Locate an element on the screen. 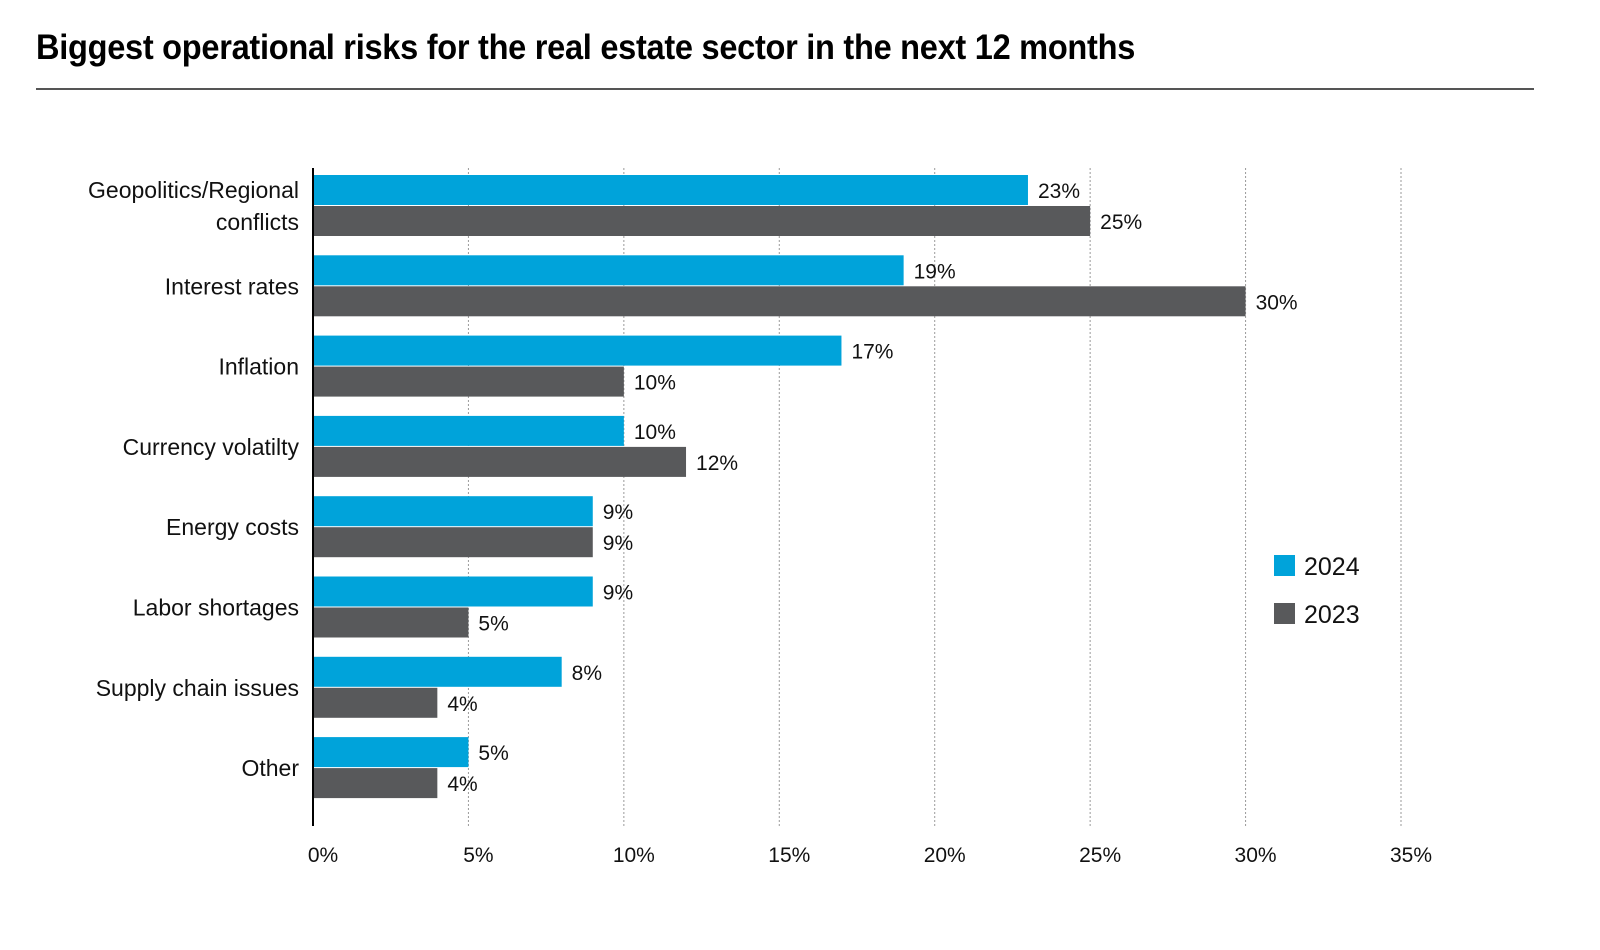 Image resolution: width=1600 pixels, height=950 pixels. value-label: 23% is located at coordinates (1059, 191).